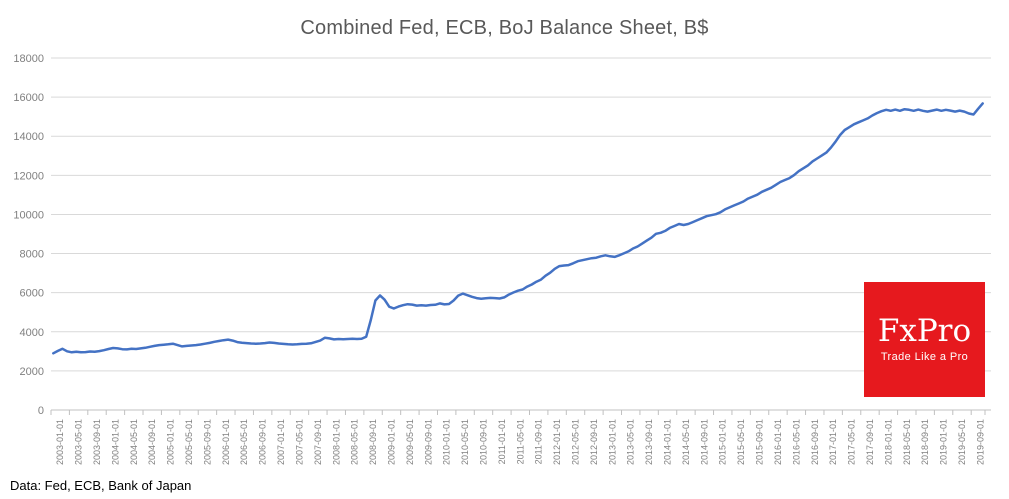 The height and width of the screenshot is (499, 1009). Describe the element at coordinates (318, 442) in the screenshot. I see `x-tick-label: 2007-09-01` at that location.